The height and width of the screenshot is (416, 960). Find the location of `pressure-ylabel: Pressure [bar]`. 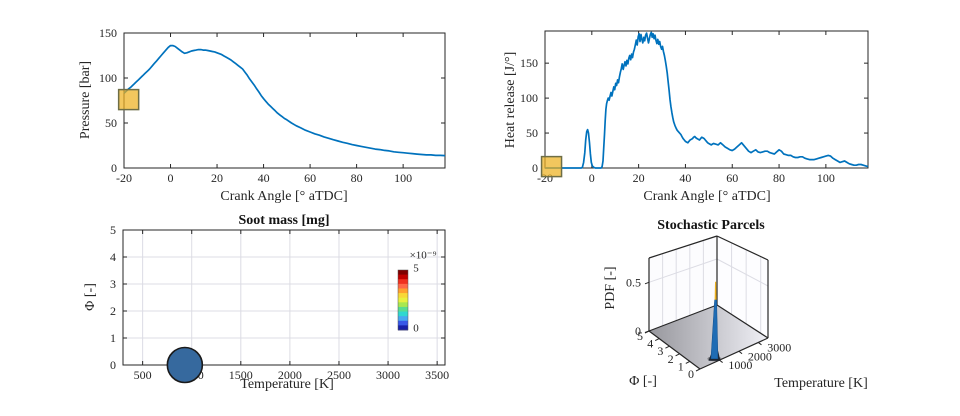

pressure-ylabel: Pressure [bar] is located at coordinates (85, 100).